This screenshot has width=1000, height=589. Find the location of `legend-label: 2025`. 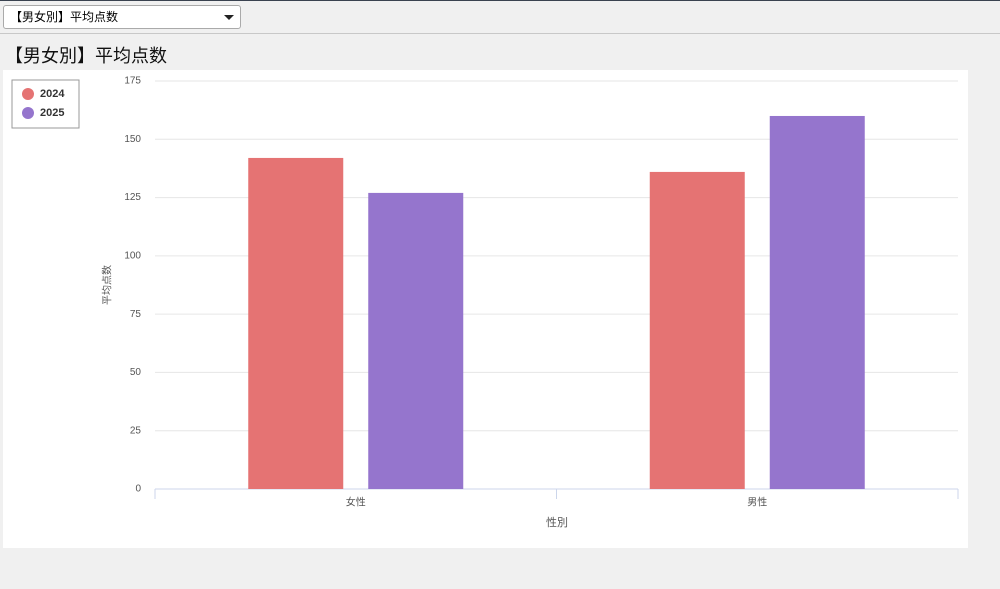

legend-label: 2025 is located at coordinates (52, 113).